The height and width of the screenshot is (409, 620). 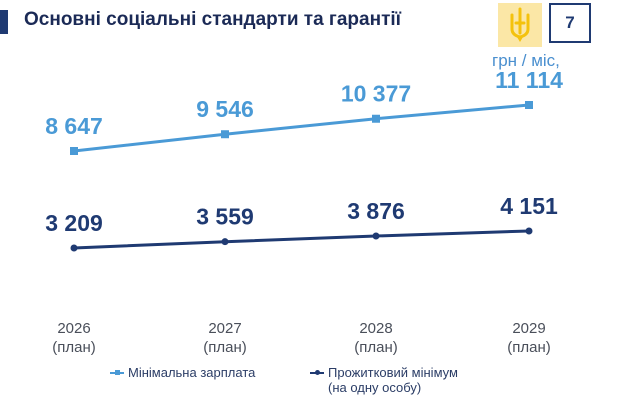 What do you see at coordinates (376, 94) in the screenshot?
I see `data-label: 10 377` at bounding box center [376, 94].